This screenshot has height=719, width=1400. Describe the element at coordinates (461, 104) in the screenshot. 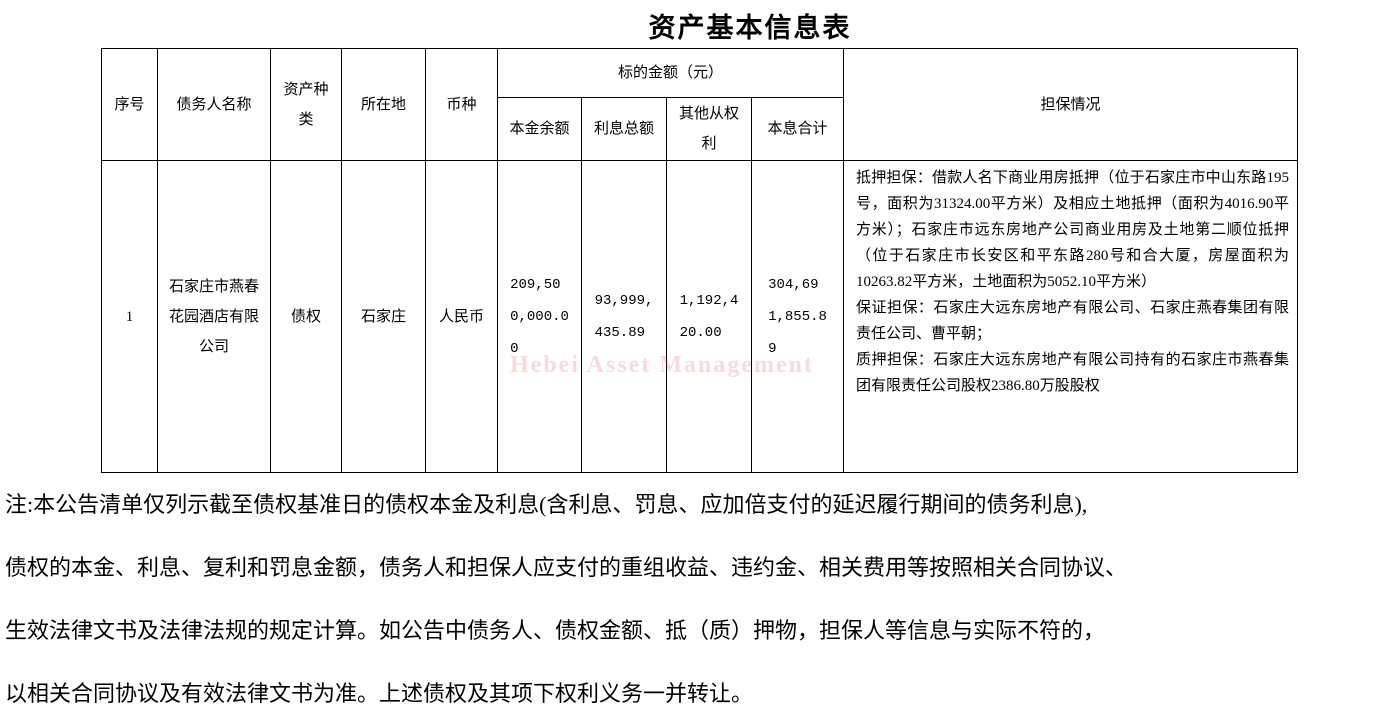

I see `header-cell: 币种` at that location.